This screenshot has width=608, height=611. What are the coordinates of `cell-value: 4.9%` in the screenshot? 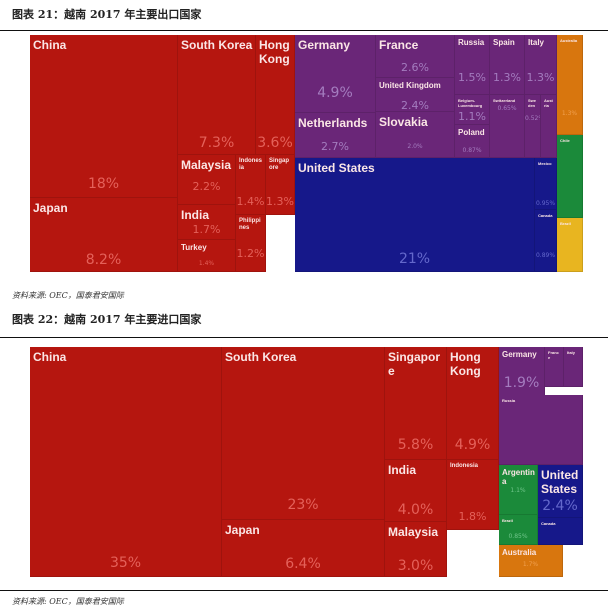 It's located at (472, 445).